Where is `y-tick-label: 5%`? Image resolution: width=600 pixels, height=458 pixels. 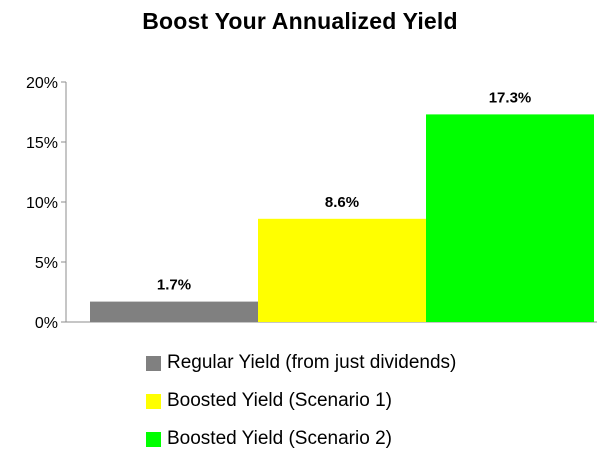 y-tick-label: 5% is located at coordinates (46, 263).